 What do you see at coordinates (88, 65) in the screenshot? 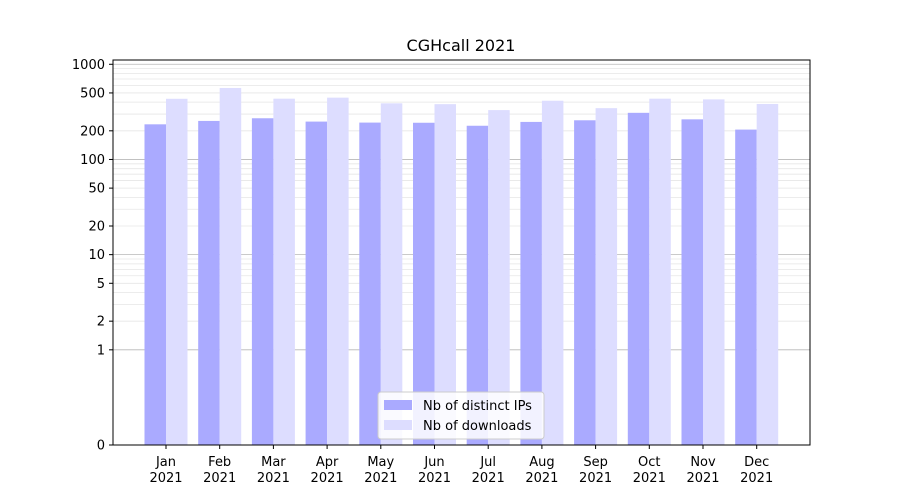
I see `y-tick-label: 1000` at bounding box center [88, 65].